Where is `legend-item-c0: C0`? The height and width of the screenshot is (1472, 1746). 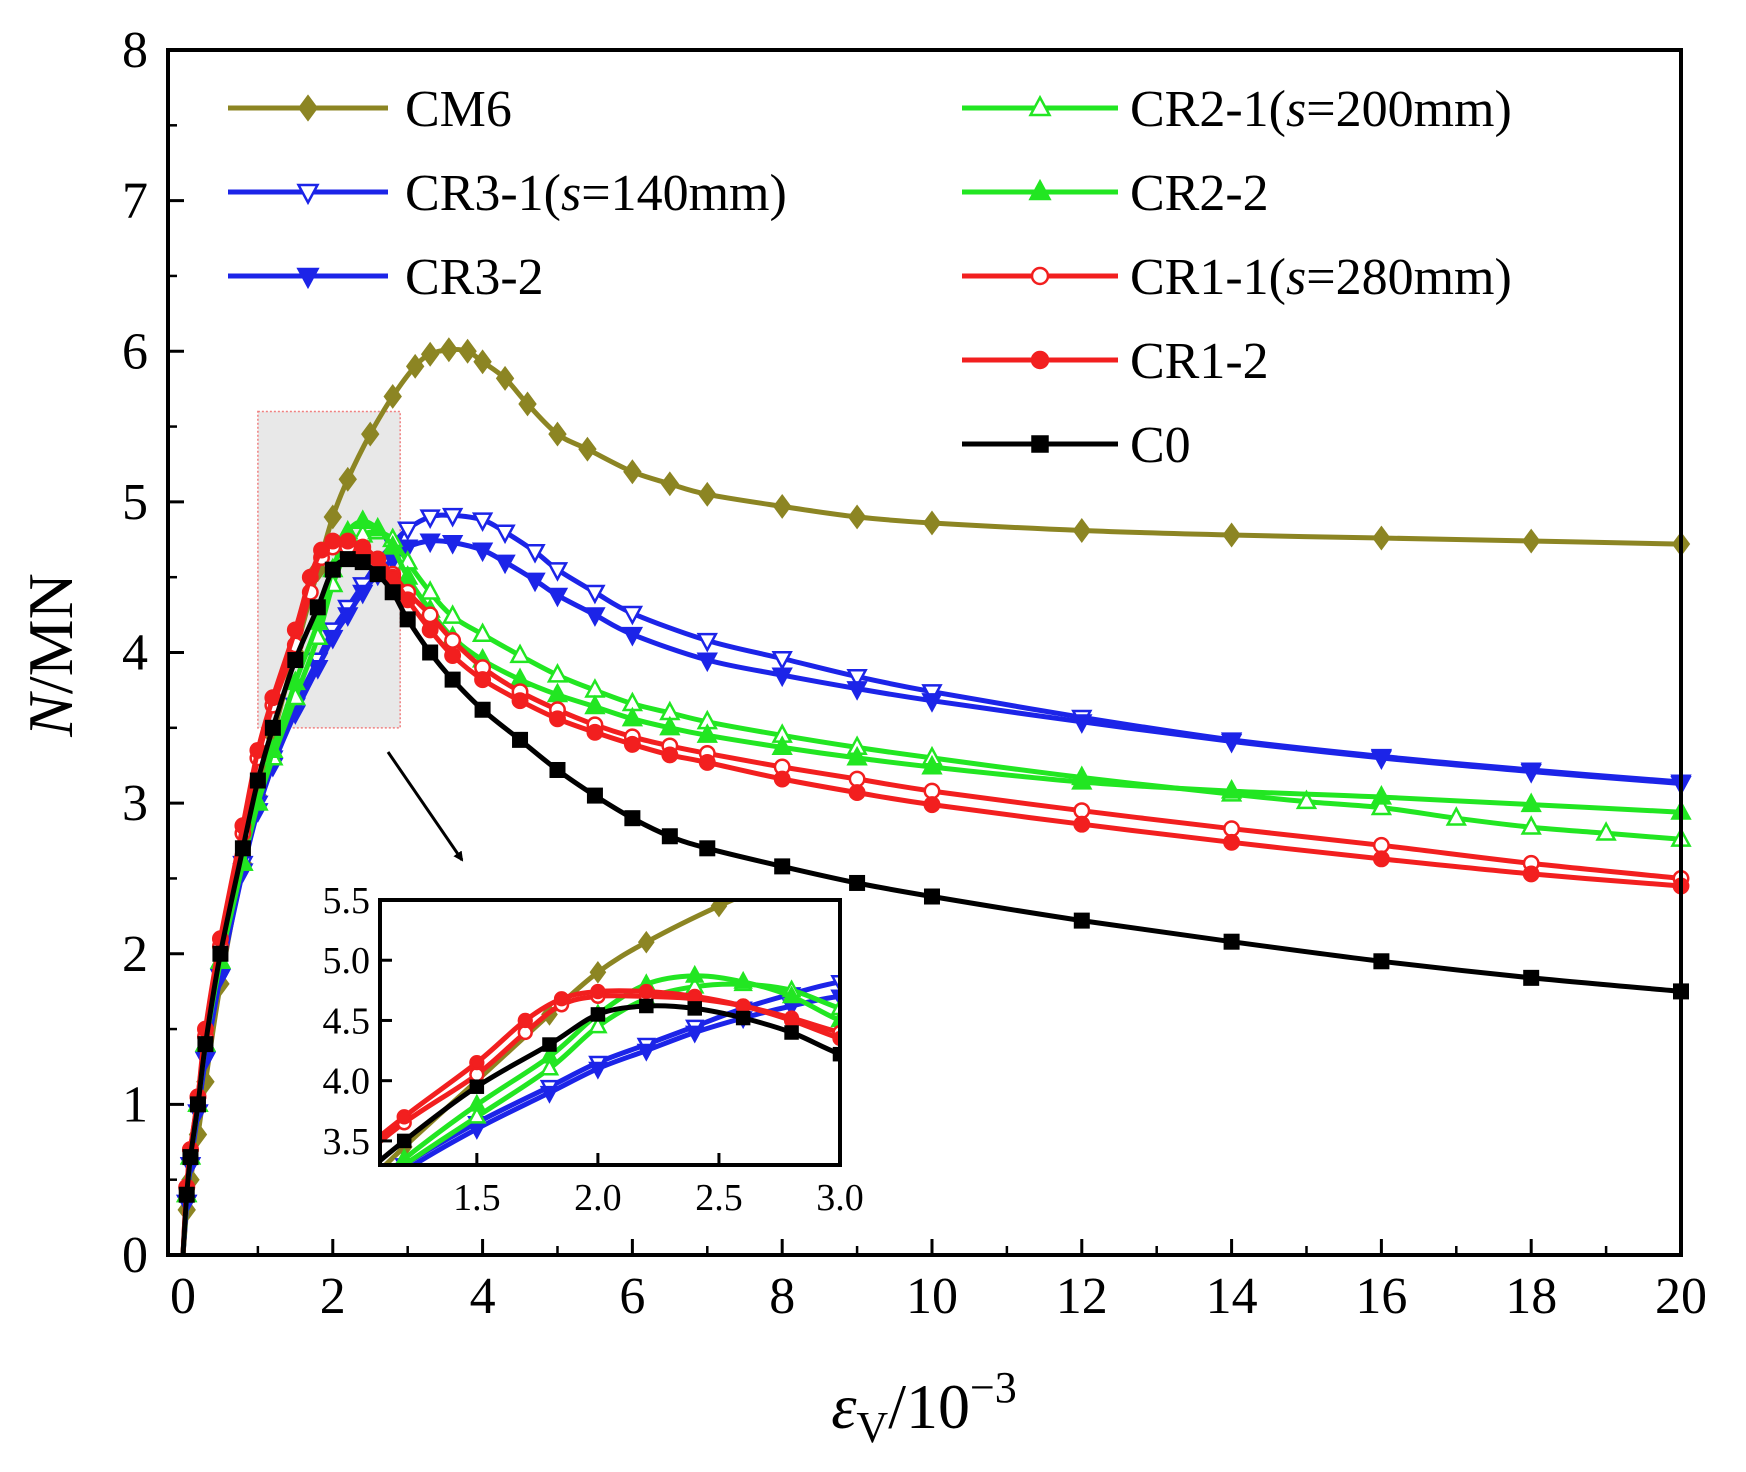 legend-item-c0: C0 is located at coordinates (1076, 445).